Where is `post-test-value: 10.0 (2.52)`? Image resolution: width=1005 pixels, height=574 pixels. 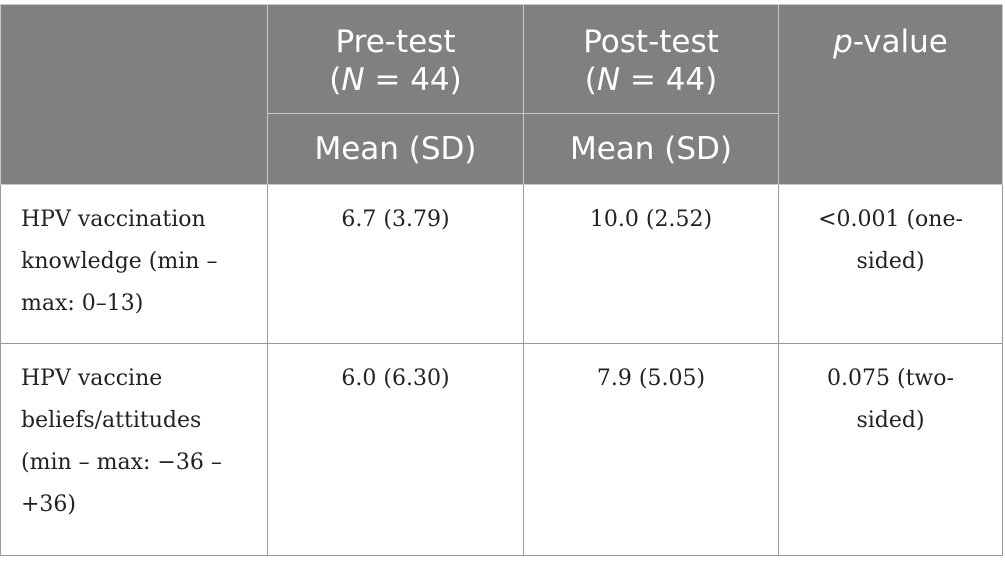
post-test-value: 10.0 (2.52) is located at coordinates (651, 264).